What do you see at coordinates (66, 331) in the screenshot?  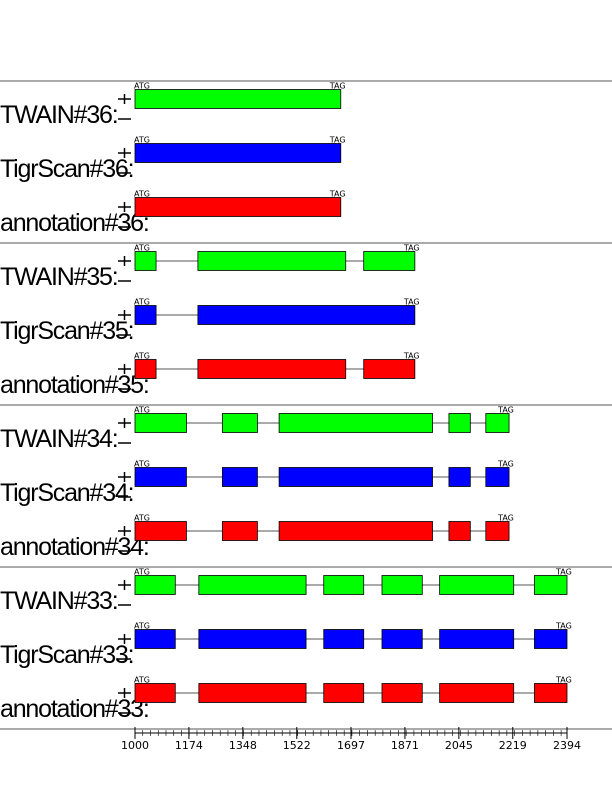 I see `row-label: TigrScan#35:` at bounding box center [66, 331].